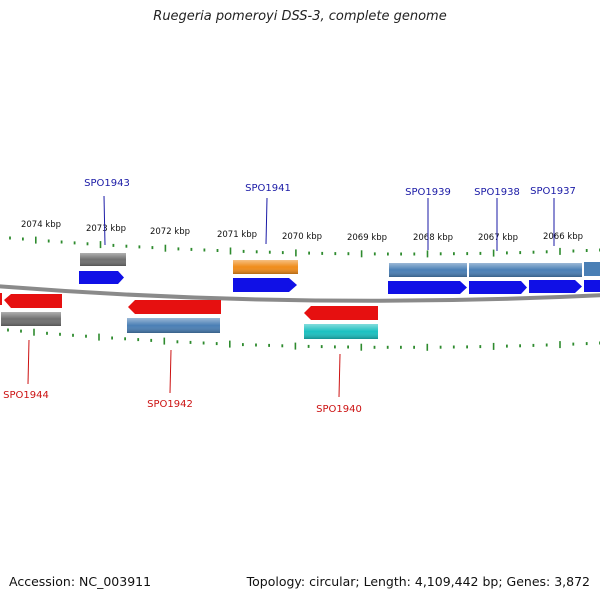 Image resolution: width=600 pixels, height=600 pixels. I want to click on gene-feature-spo1941, so click(265, 285).